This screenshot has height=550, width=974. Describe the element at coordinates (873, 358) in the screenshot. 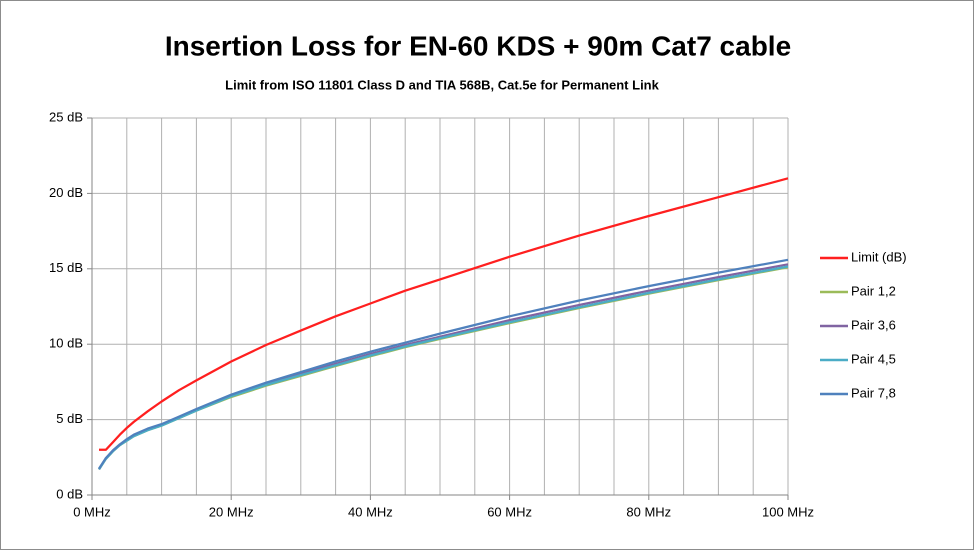

I see `legend-label: Pair 4,5` at that location.